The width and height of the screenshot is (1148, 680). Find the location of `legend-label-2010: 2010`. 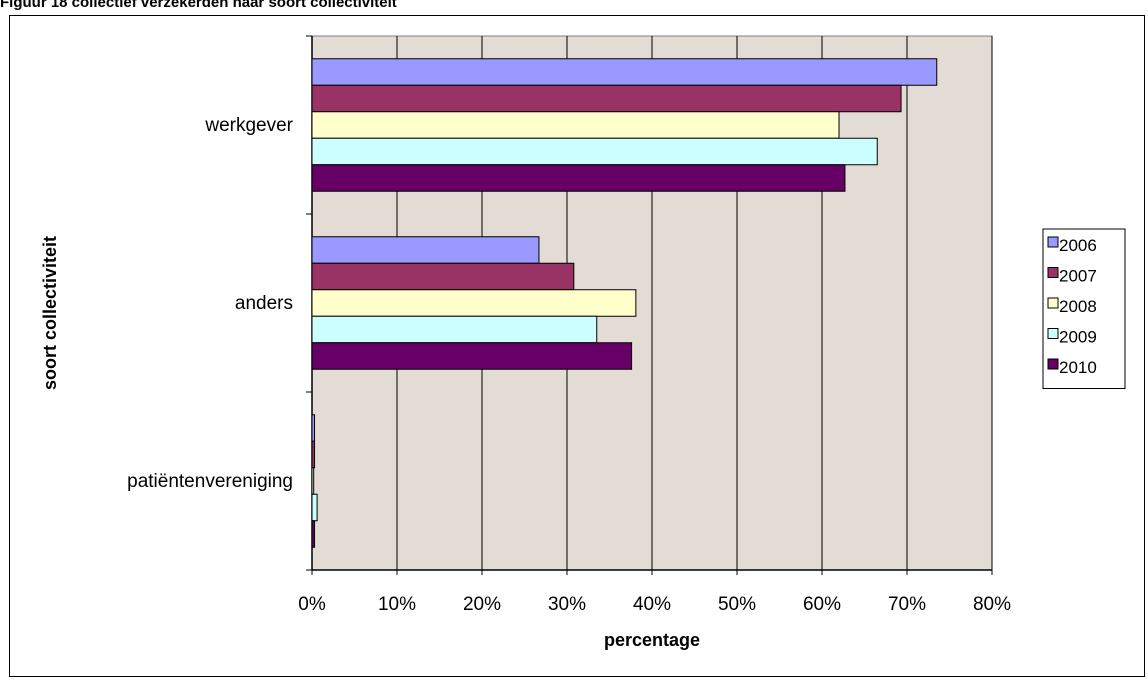

legend-label-2010: 2010 is located at coordinates (1078, 367).